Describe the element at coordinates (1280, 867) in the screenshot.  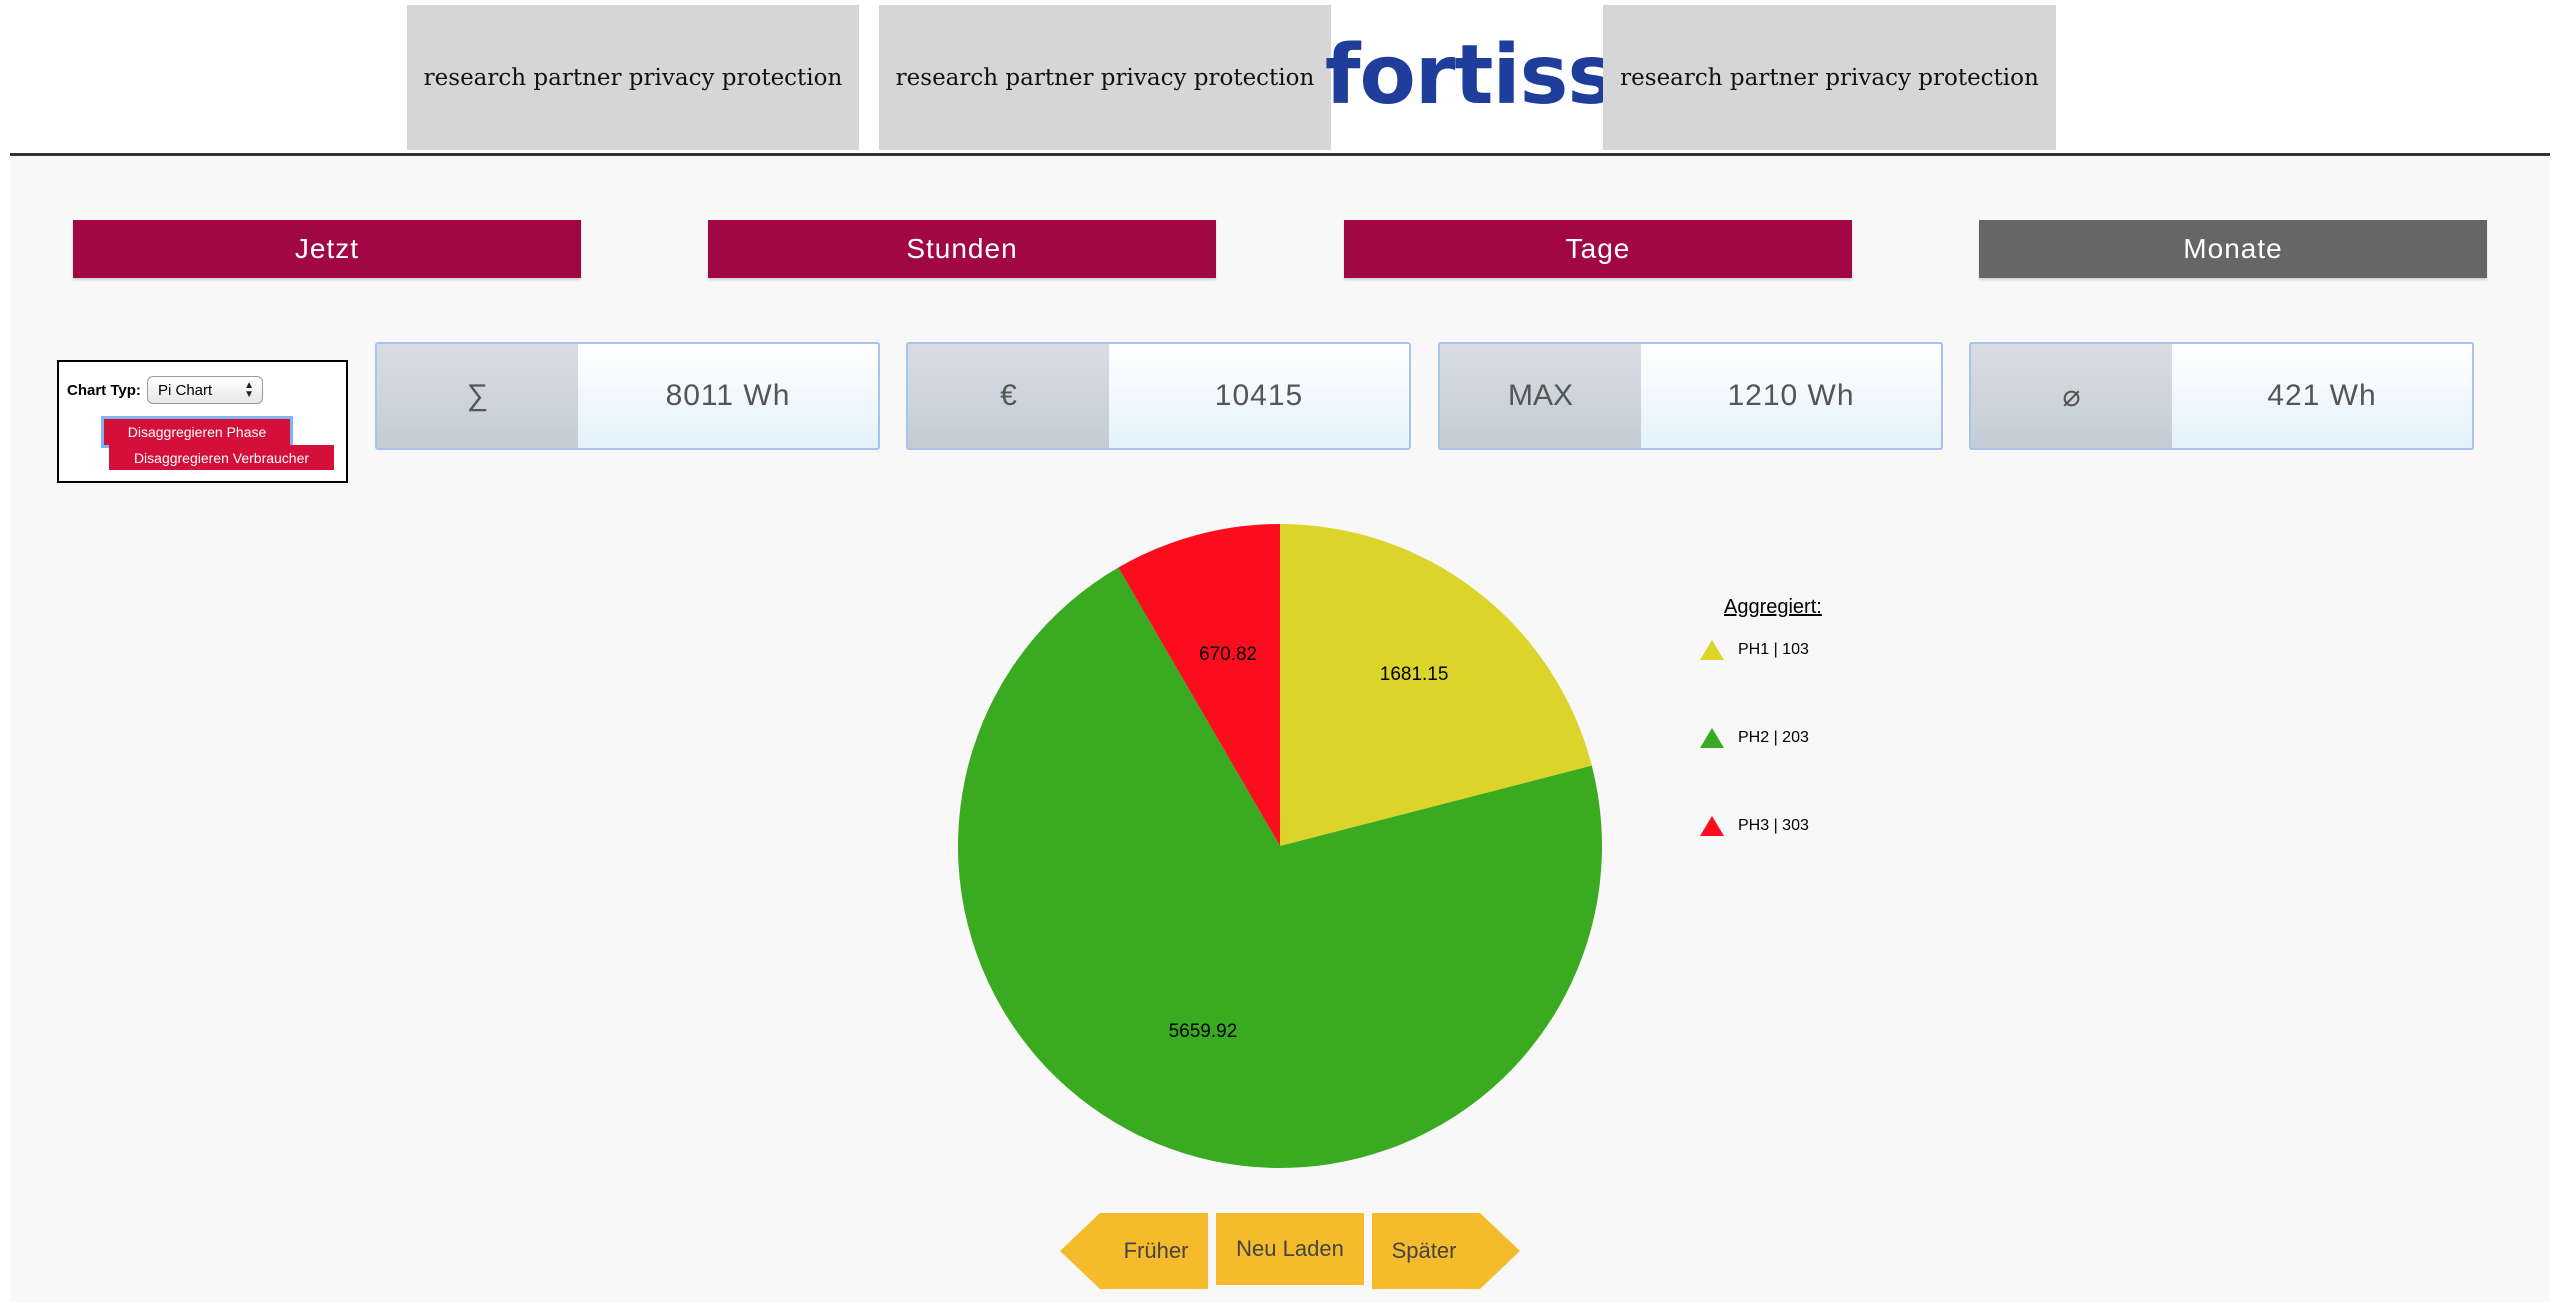
I see `pie-slice-ph2` at that location.